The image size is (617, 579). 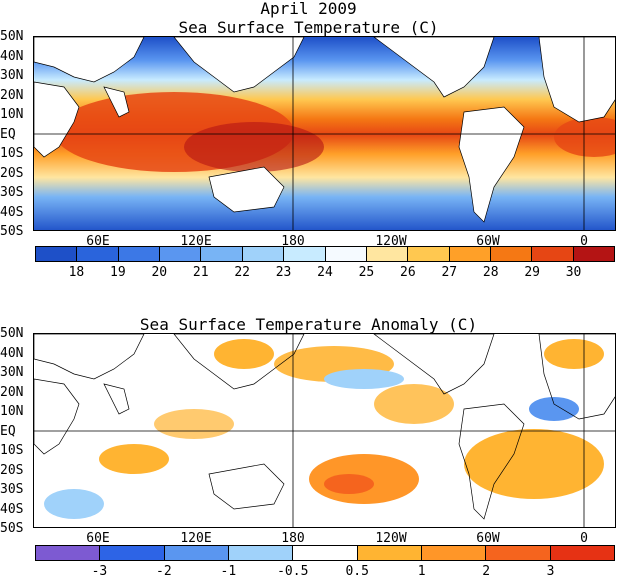 I want to click on colorbar-label: 24, so click(x=325, y=272).